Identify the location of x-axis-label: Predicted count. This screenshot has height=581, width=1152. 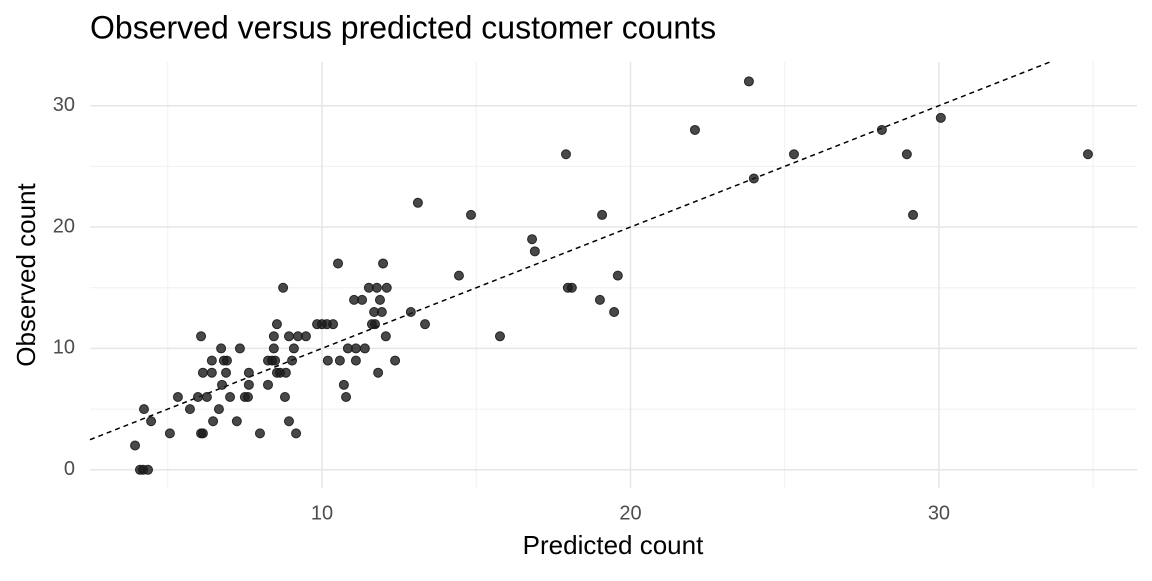
(613, 545).